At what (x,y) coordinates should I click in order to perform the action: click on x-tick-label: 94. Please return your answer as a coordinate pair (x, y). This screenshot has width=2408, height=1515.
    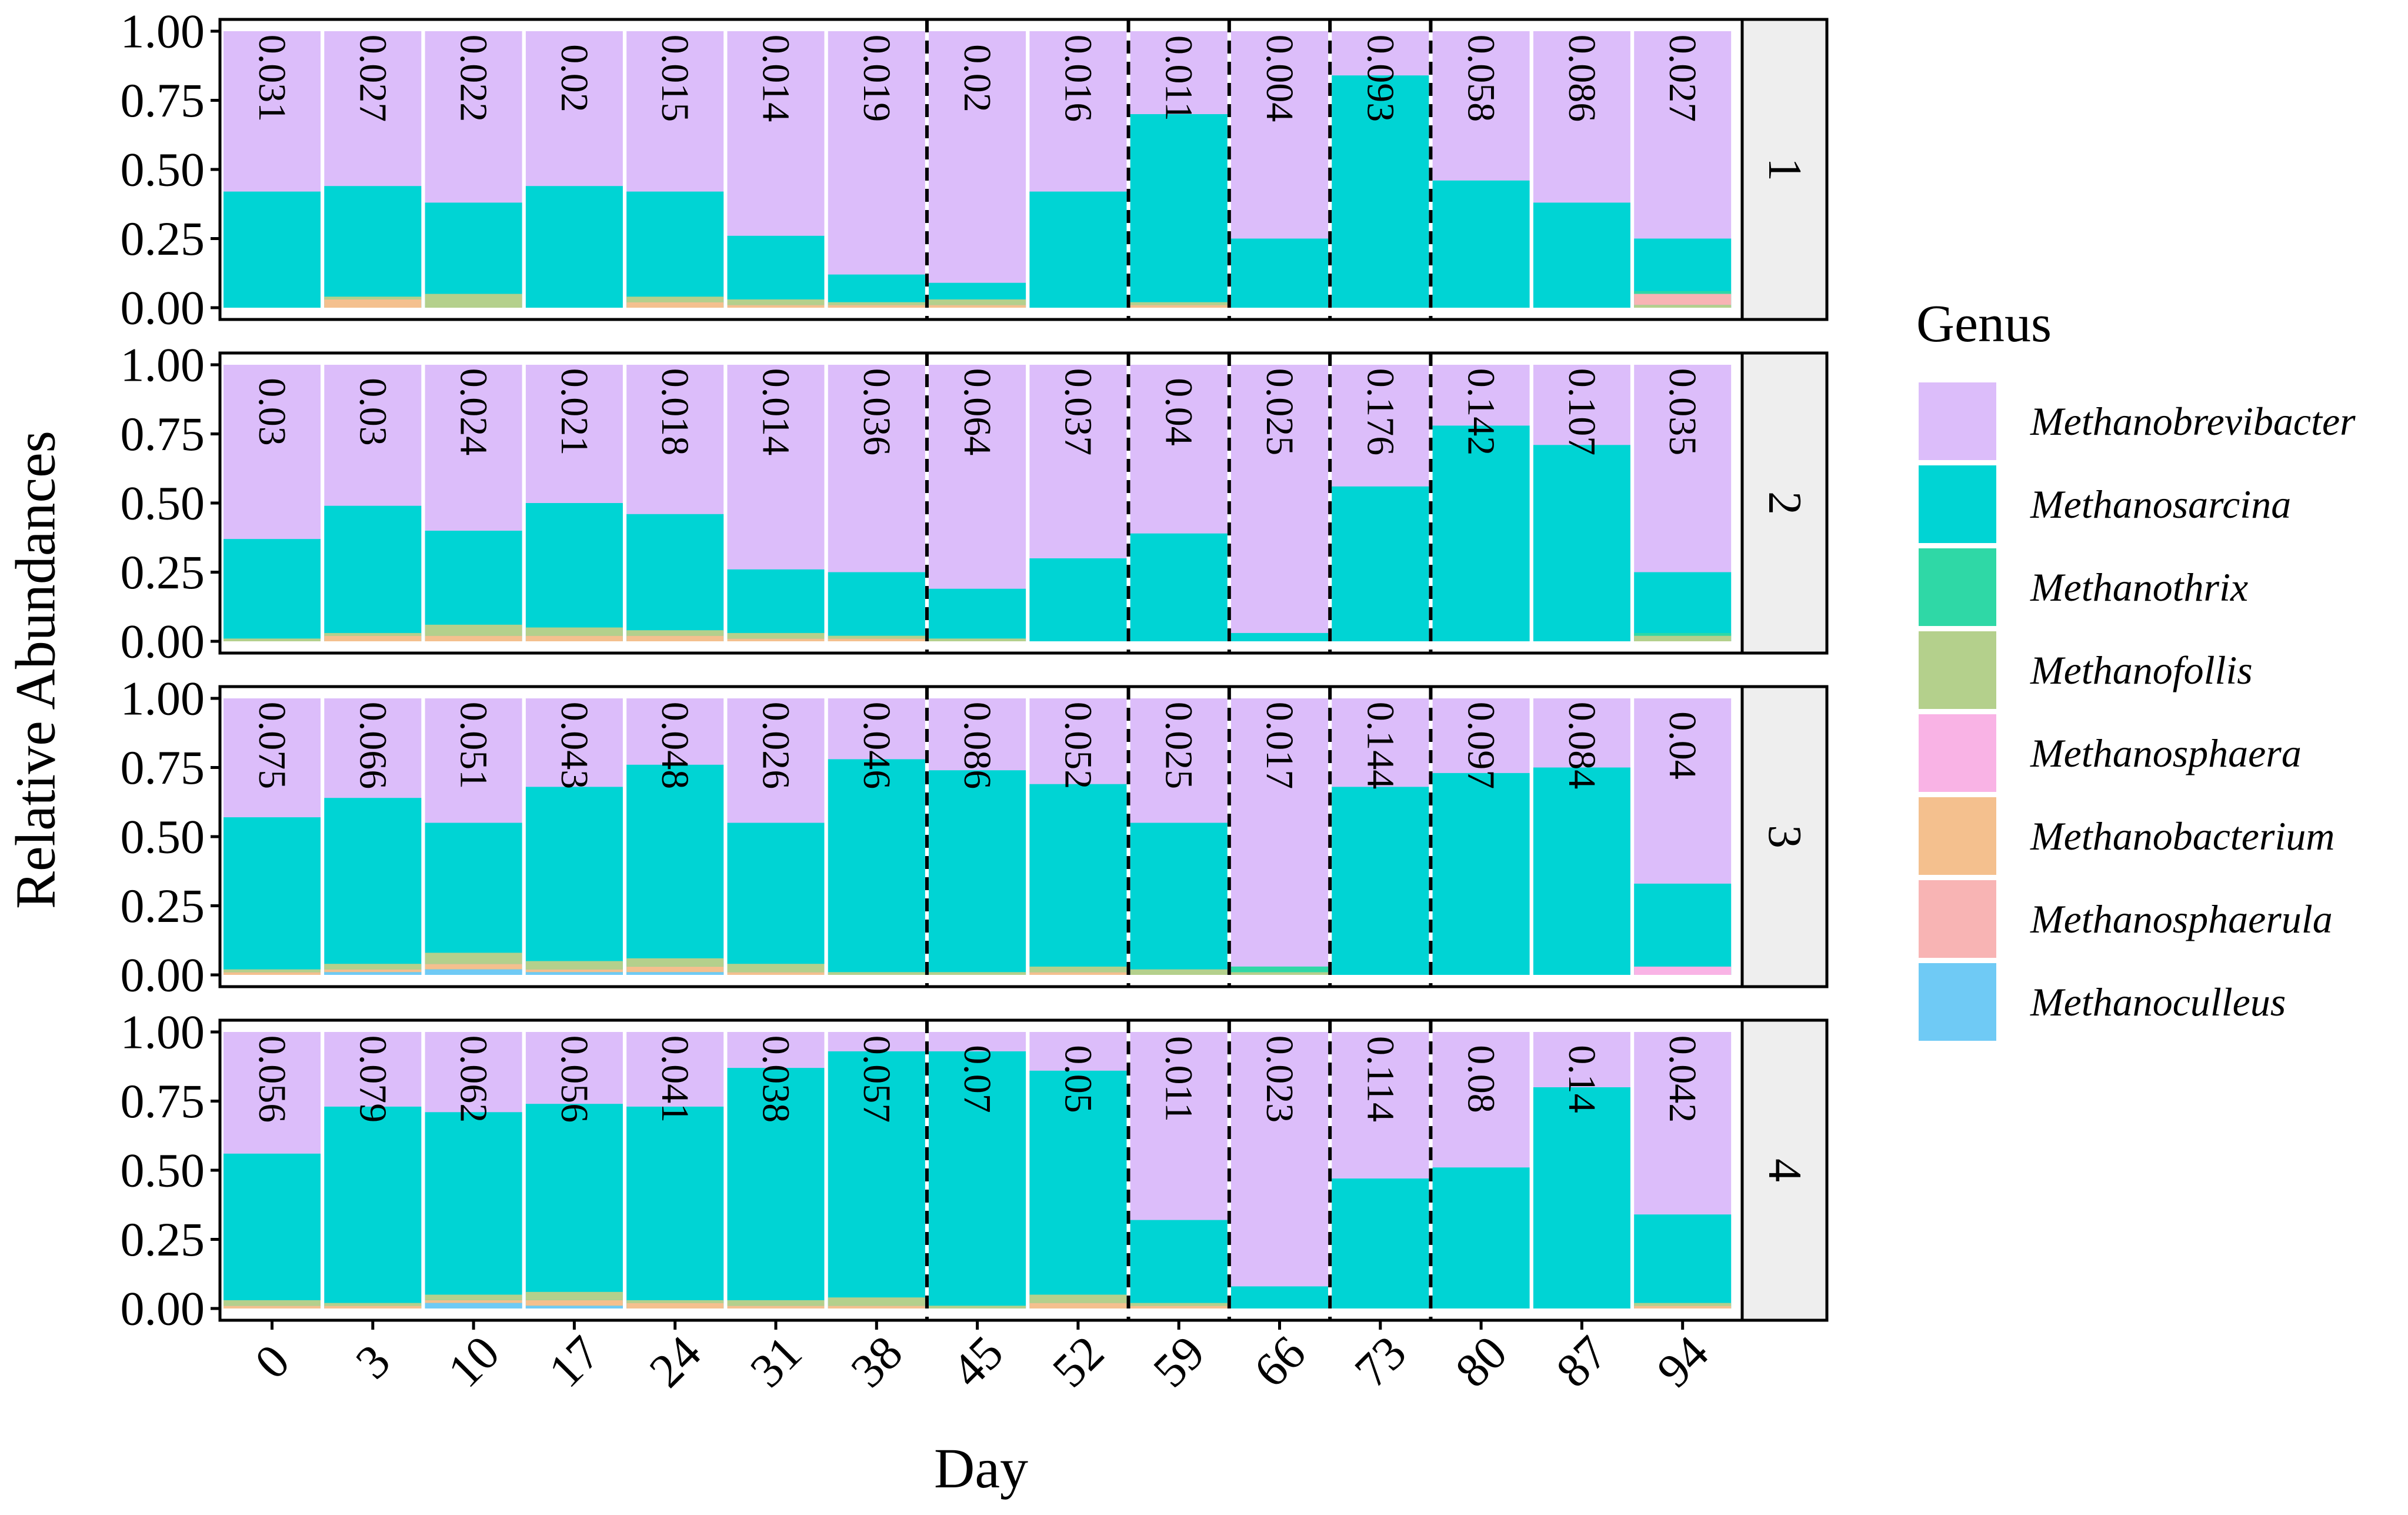
    Looking at the image, I should click on (1683, 1361).